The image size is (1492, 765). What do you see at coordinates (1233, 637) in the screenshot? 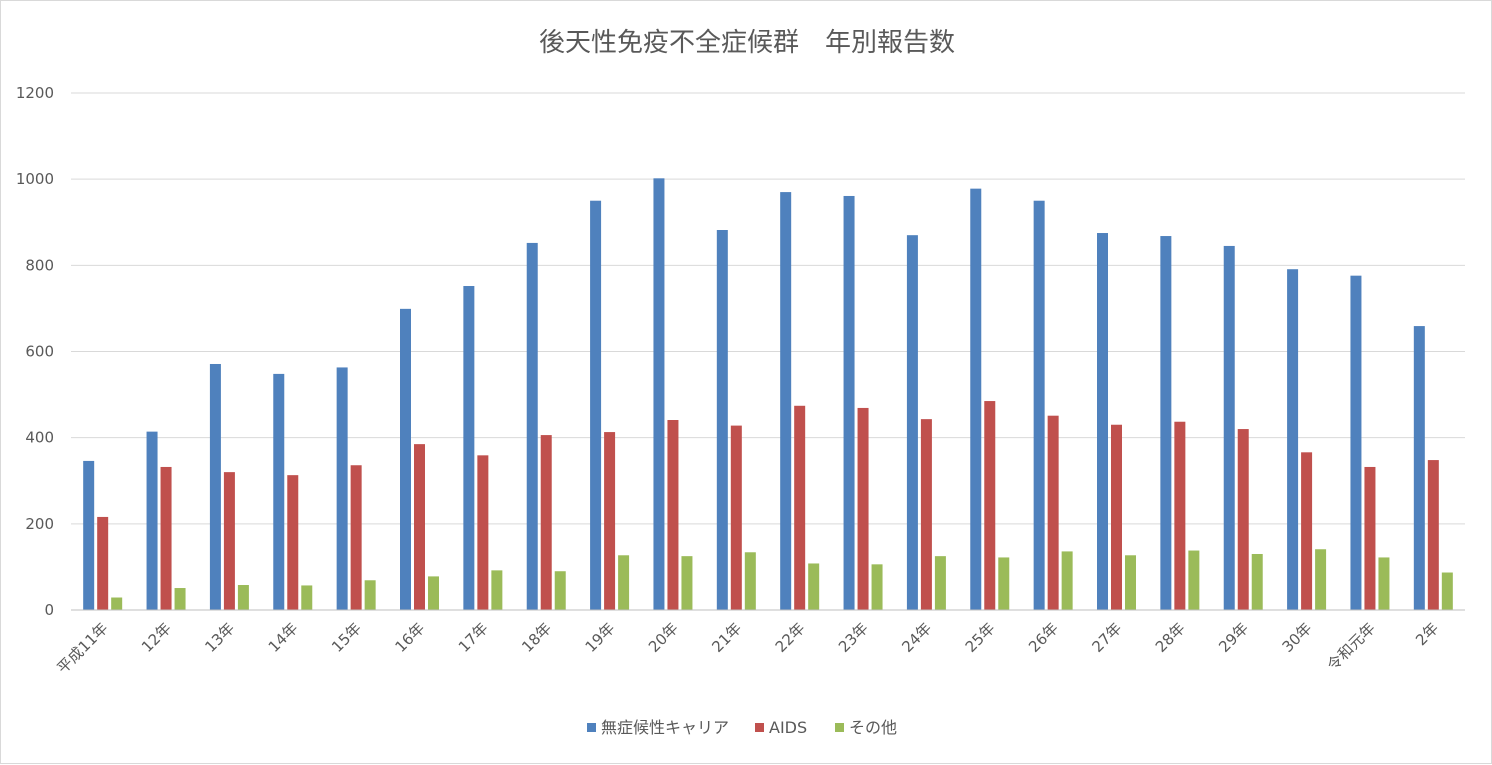
I see `x-tick-label: 29年` at bounding box center [1233, 637].